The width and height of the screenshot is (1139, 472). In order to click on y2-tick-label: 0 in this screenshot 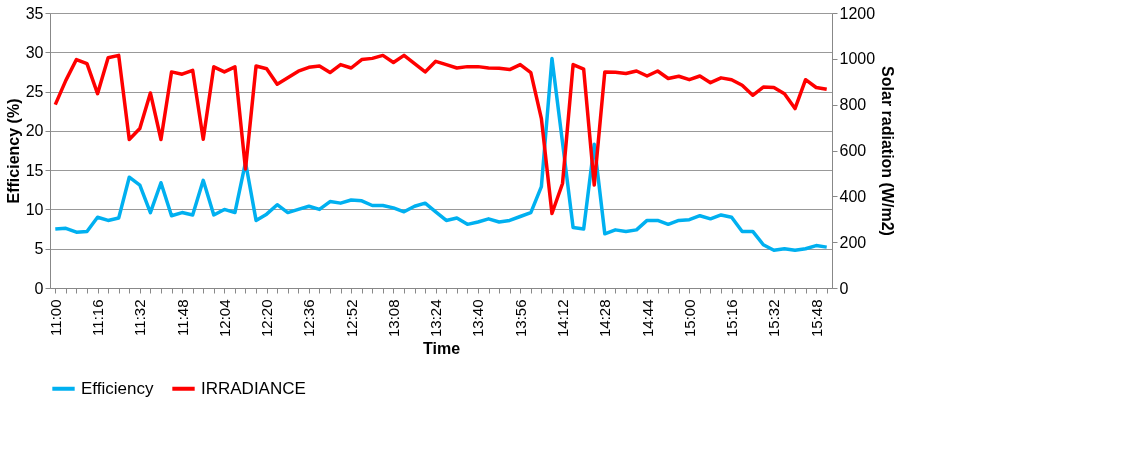, I will do `click(844, 288)`.